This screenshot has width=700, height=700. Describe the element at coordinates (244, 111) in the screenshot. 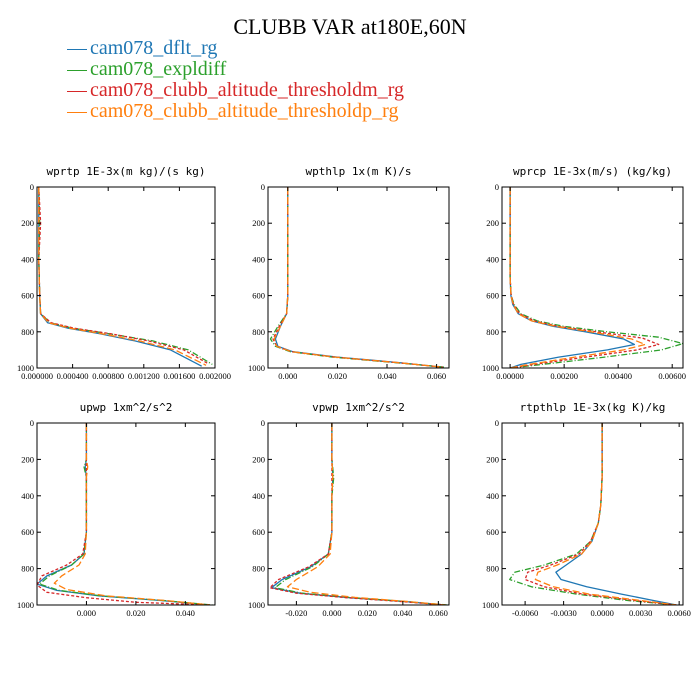

I see `legend-label-thresholdp: cam078_clubb_altitude_thresholdp_rg` at that location.